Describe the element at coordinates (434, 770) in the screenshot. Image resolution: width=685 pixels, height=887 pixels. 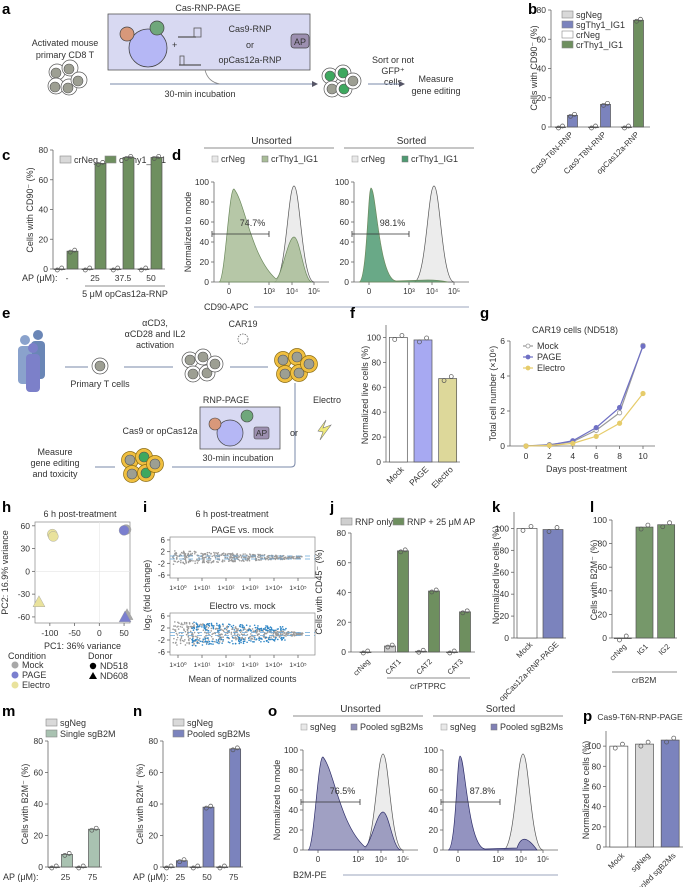
I see `panel-o-sorted-y-tick-label: 80` at that location.